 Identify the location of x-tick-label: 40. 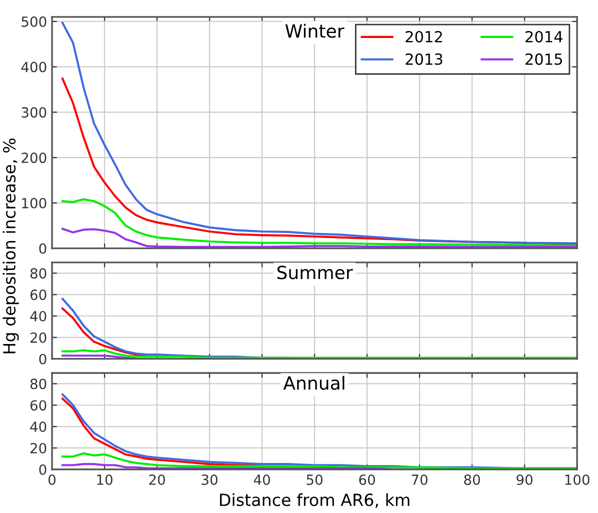
(262, 480).